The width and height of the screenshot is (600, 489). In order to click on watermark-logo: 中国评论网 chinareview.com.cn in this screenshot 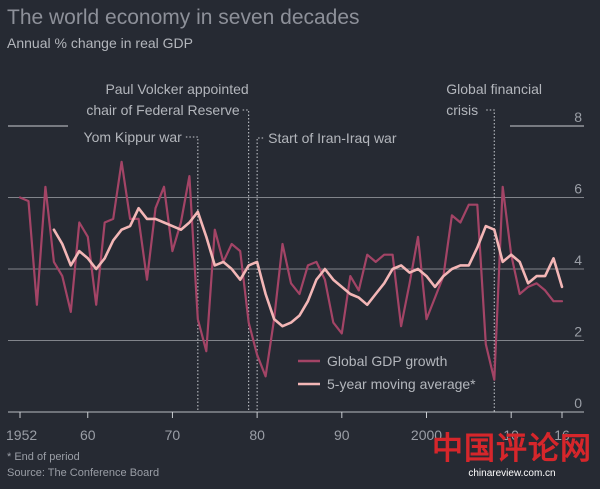, I will do `click(512, 455)`.